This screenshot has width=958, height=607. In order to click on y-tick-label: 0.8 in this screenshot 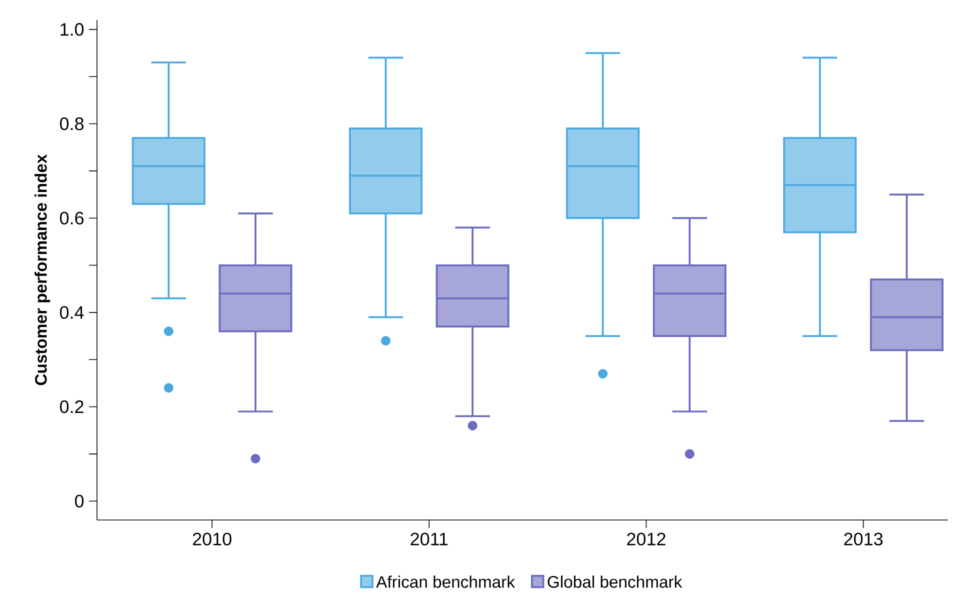, I will do `click(72, 123)`.